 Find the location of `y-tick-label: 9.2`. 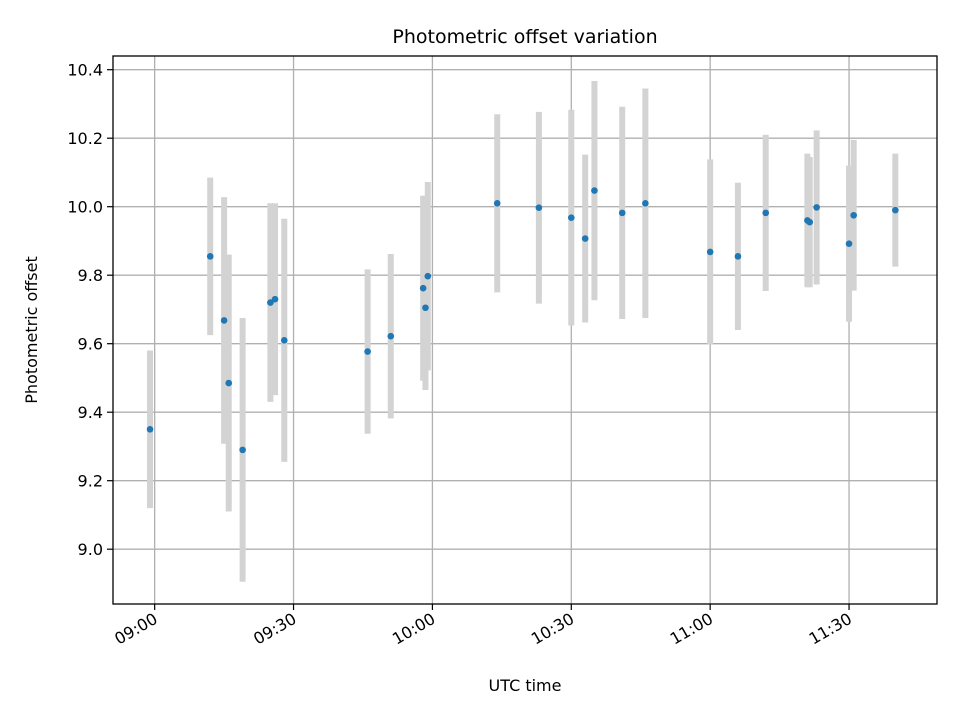

y-tick-label: 9.2 is located at coordinates (90, 481).